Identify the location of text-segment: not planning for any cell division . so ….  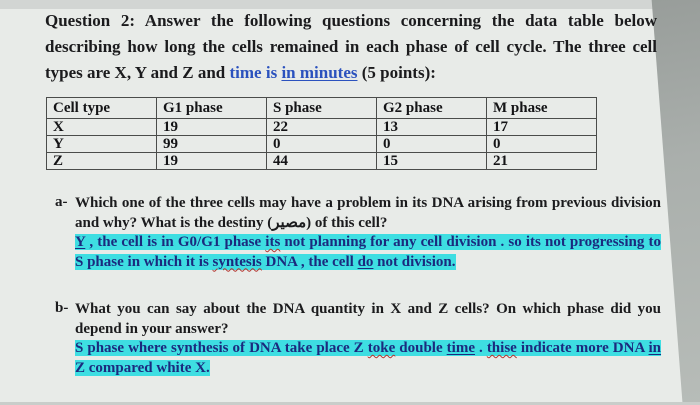
(368, 252).